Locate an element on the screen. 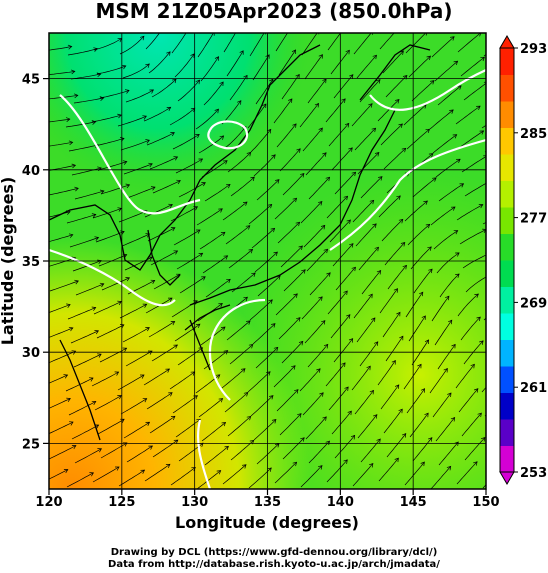  chart-title: MSM 21Z05Apr2023 (850.0hPa) is located at coordinates (274, 11).